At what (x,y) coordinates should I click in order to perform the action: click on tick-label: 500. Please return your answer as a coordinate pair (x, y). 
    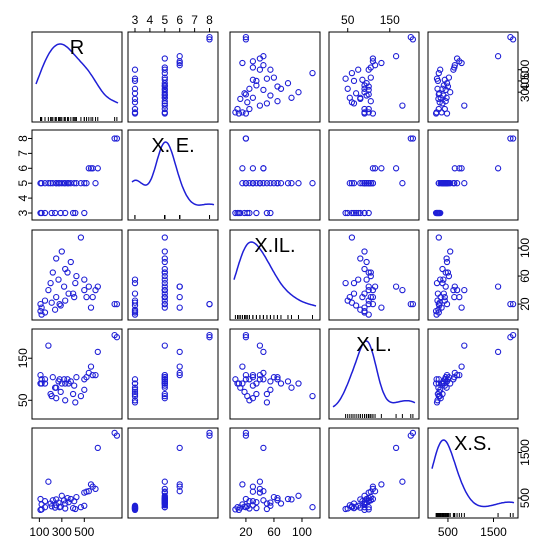
    Looking at the image, I should click on (448, 532).